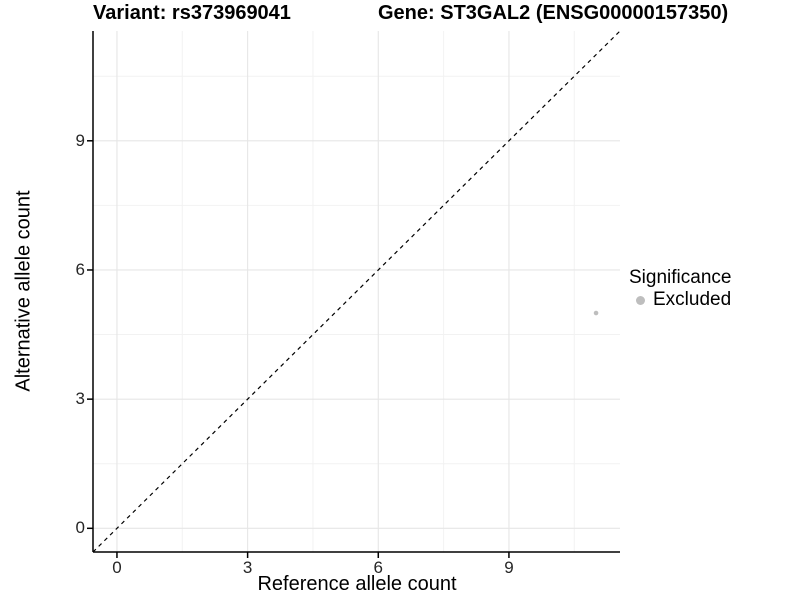 This screenshot has width=800, height=600. Describe the element at coordinates (247, 567) in the screenshot. I see `x-tick-label: 3` at that location.